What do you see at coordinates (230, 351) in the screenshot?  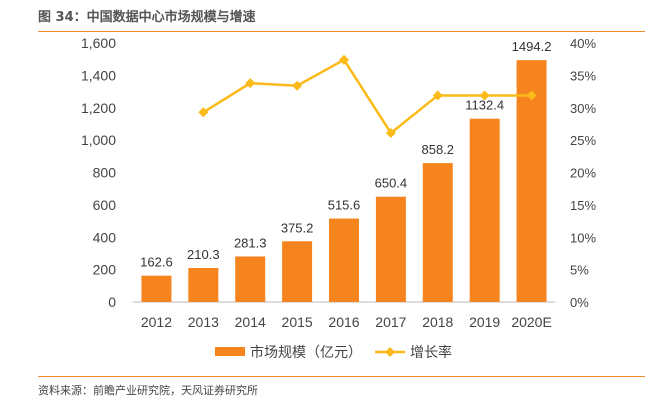 I see `legend-bar-swatch` at bounding box center [230, 351].